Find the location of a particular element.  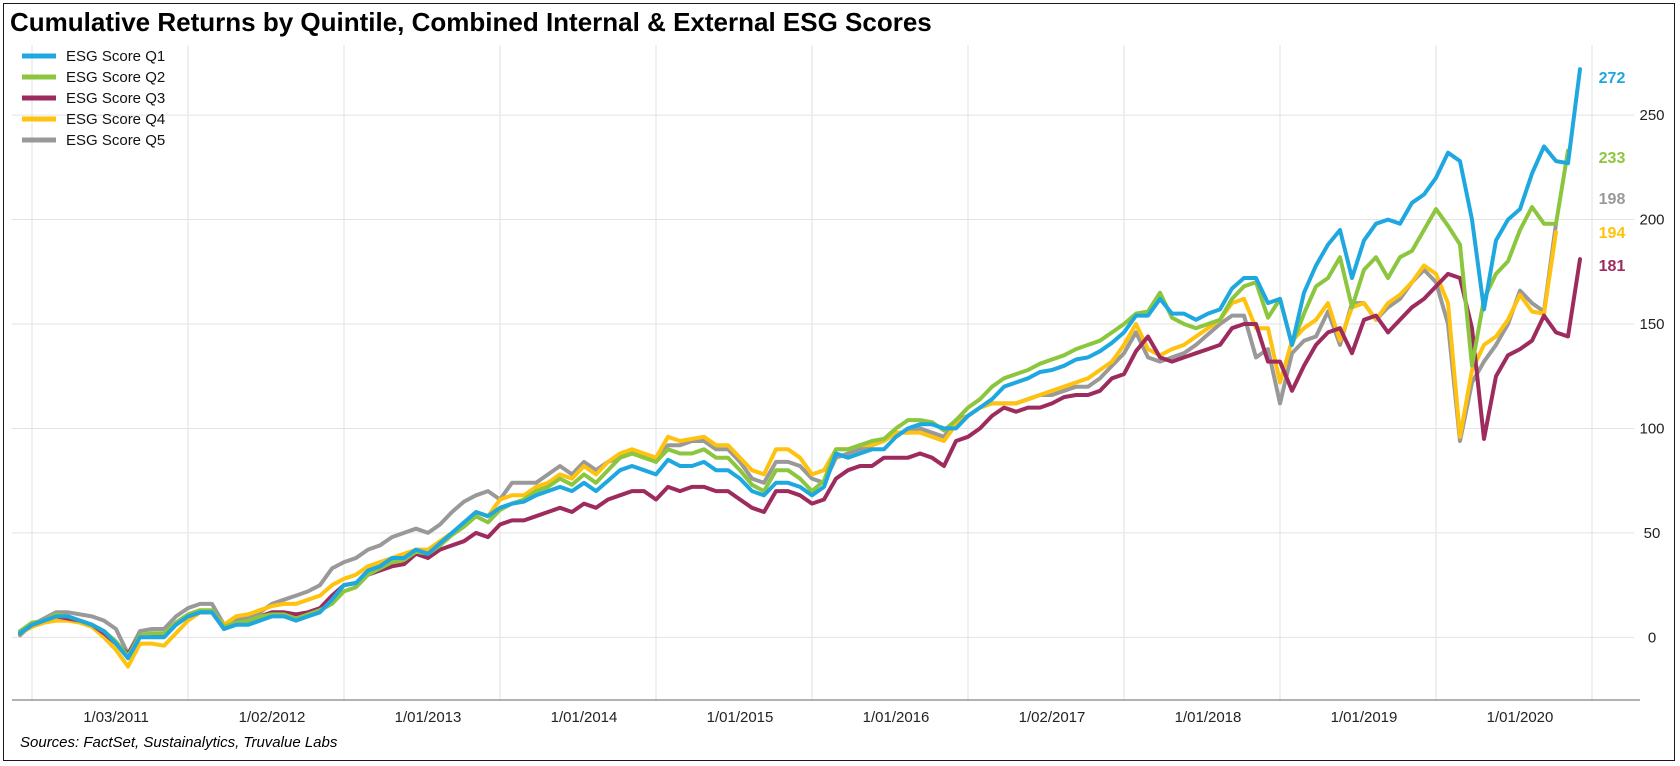

end-labels: 272 233 181 194 198 is located at coordinates (1612, 172).